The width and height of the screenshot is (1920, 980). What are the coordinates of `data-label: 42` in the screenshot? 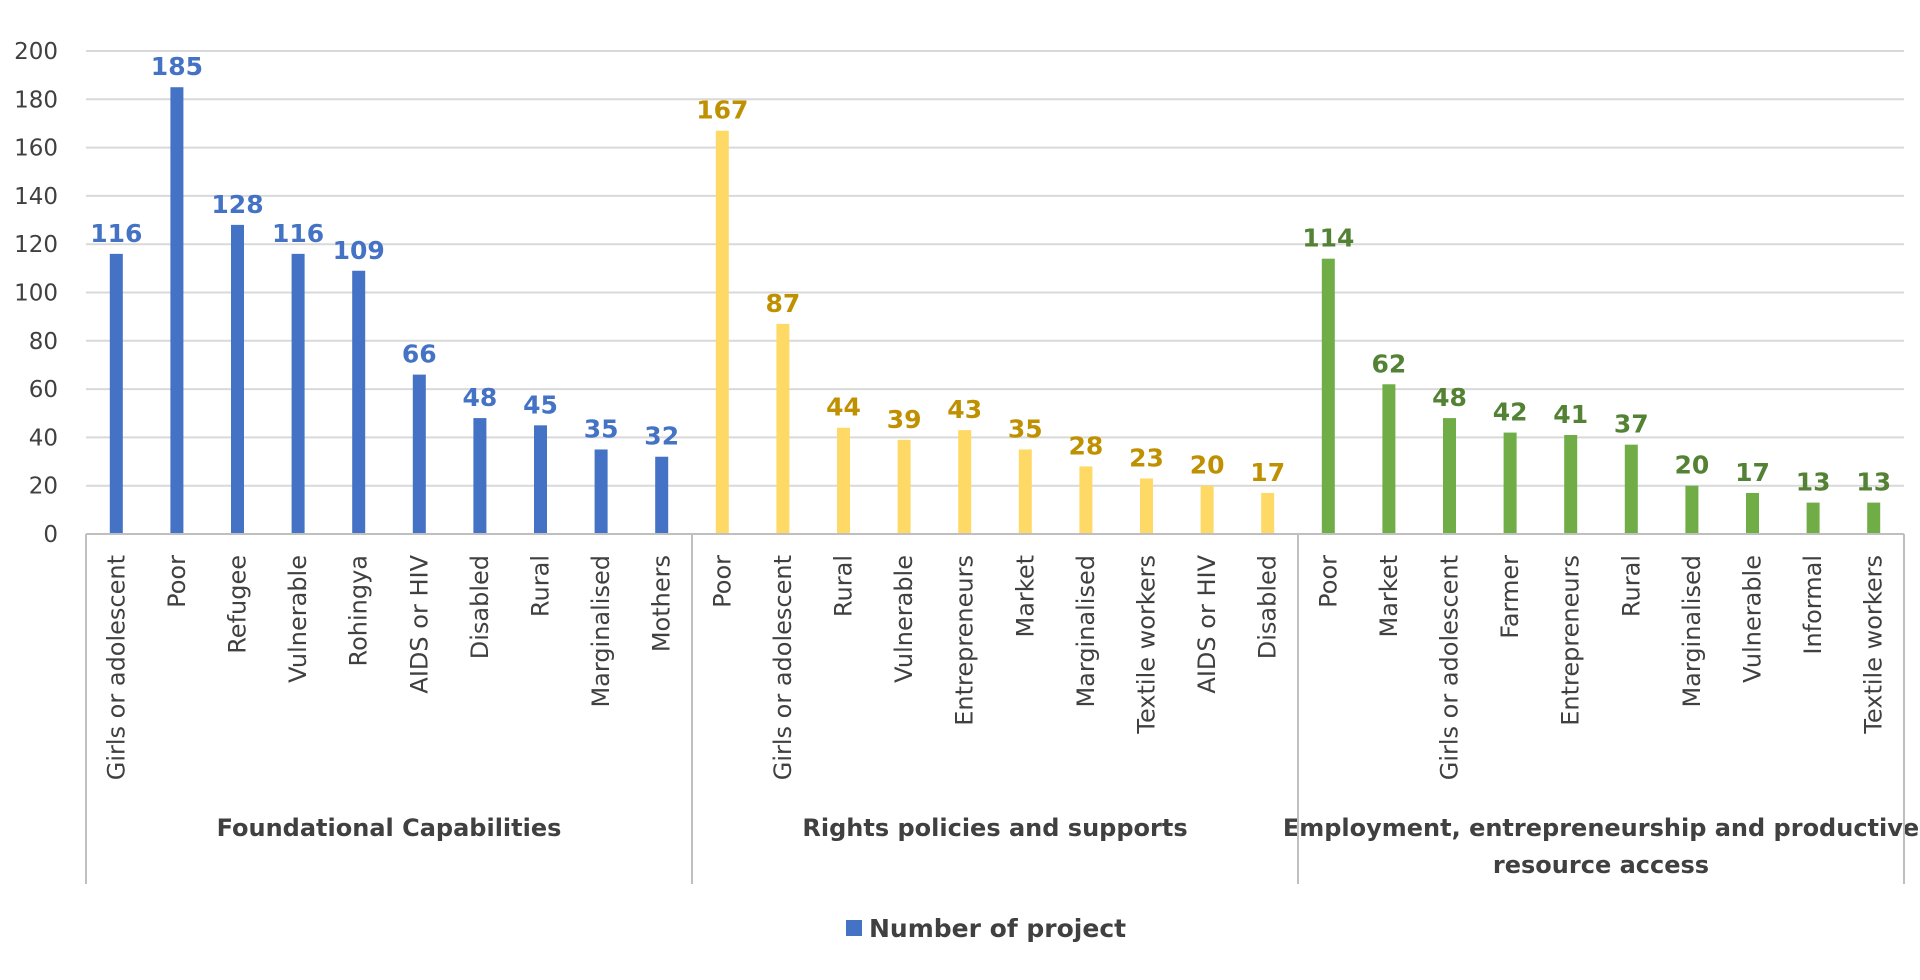 It's located at (1510, 412).